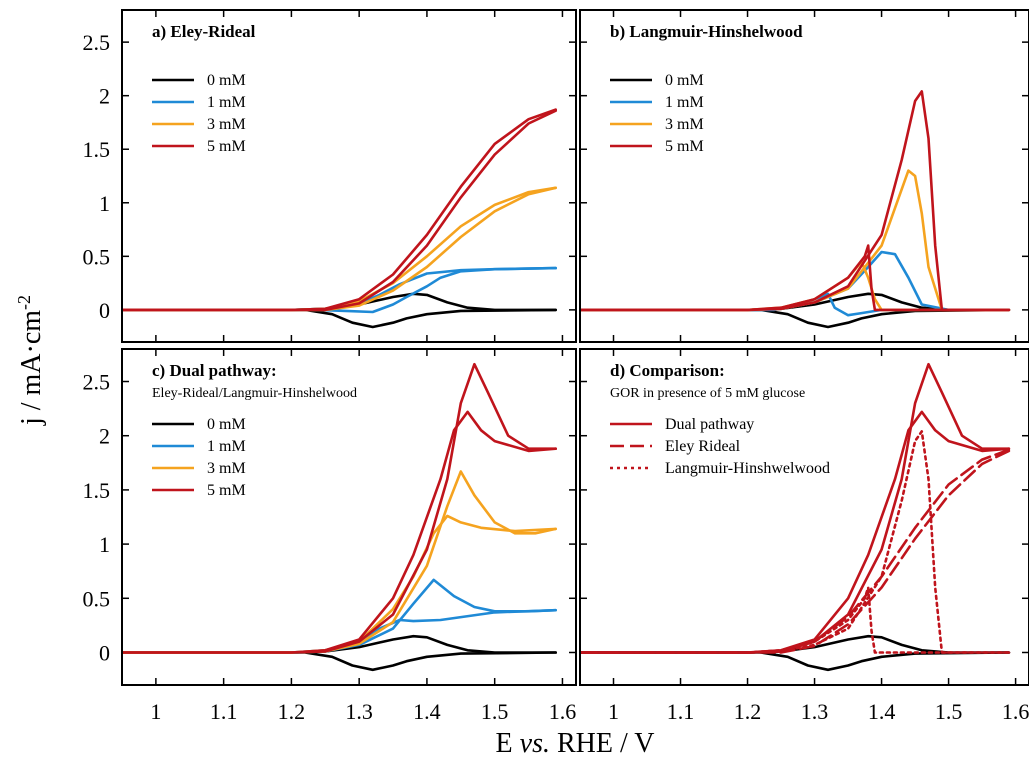 This screenshot has height=765, width=1029. I want to click on panel-b-series-group, so click(795, 209).